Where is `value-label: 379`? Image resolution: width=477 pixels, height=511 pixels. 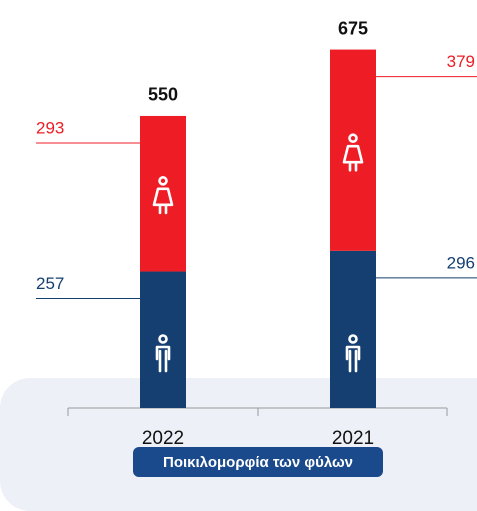
value-label: 379 is located at coordinates (461, 61).